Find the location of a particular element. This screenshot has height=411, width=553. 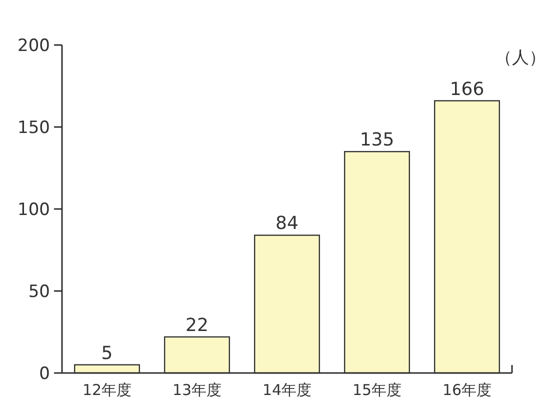

y-tick-label: 50 is located at coordinates (39, 292).